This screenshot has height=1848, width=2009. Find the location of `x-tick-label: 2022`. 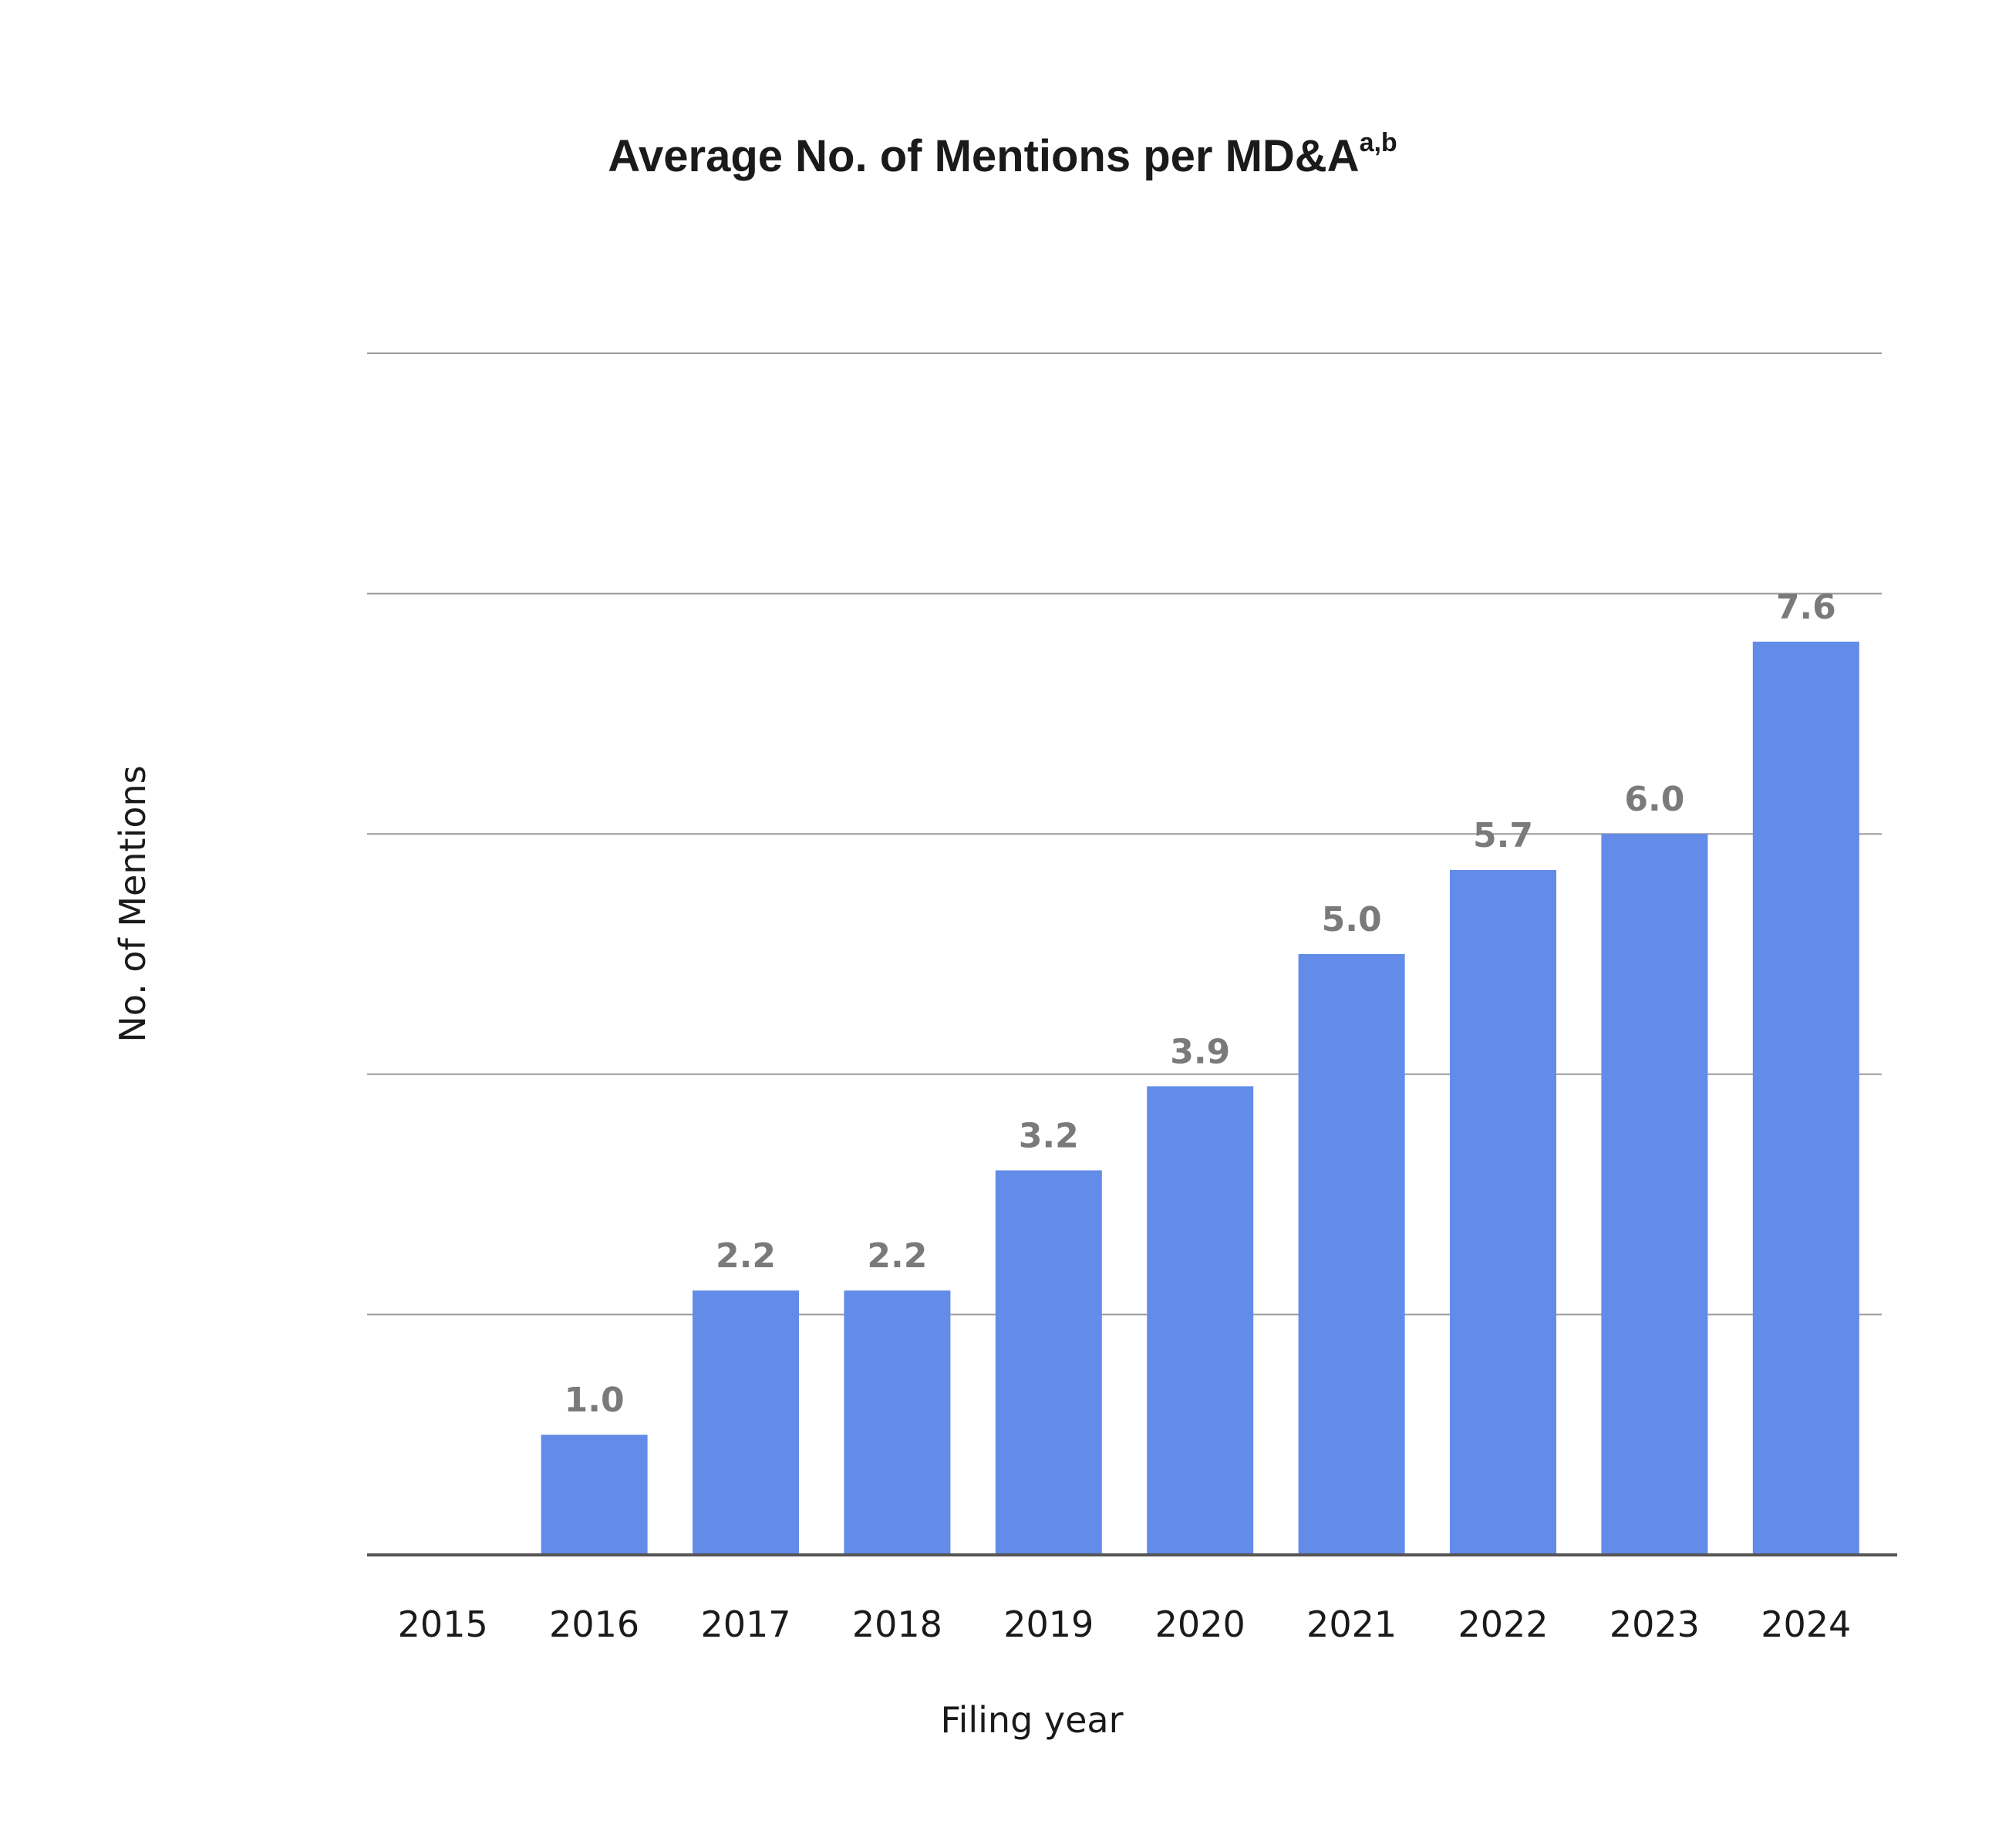

x-tick-label: 2022 is located at coordinates (1503, 1624).